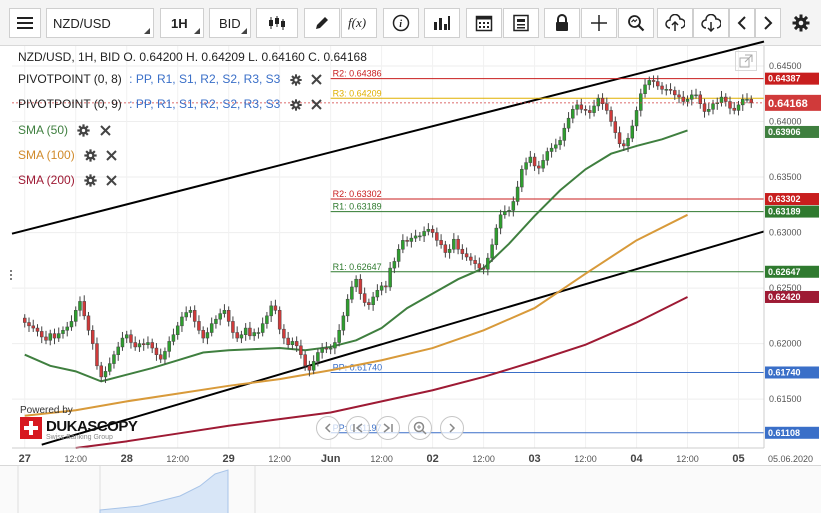 The height and width of the screenshot is (513, 821). I want to click on dukascopy-logo: DUKASCOPY Swiss Banking Group, so click(79, 430).